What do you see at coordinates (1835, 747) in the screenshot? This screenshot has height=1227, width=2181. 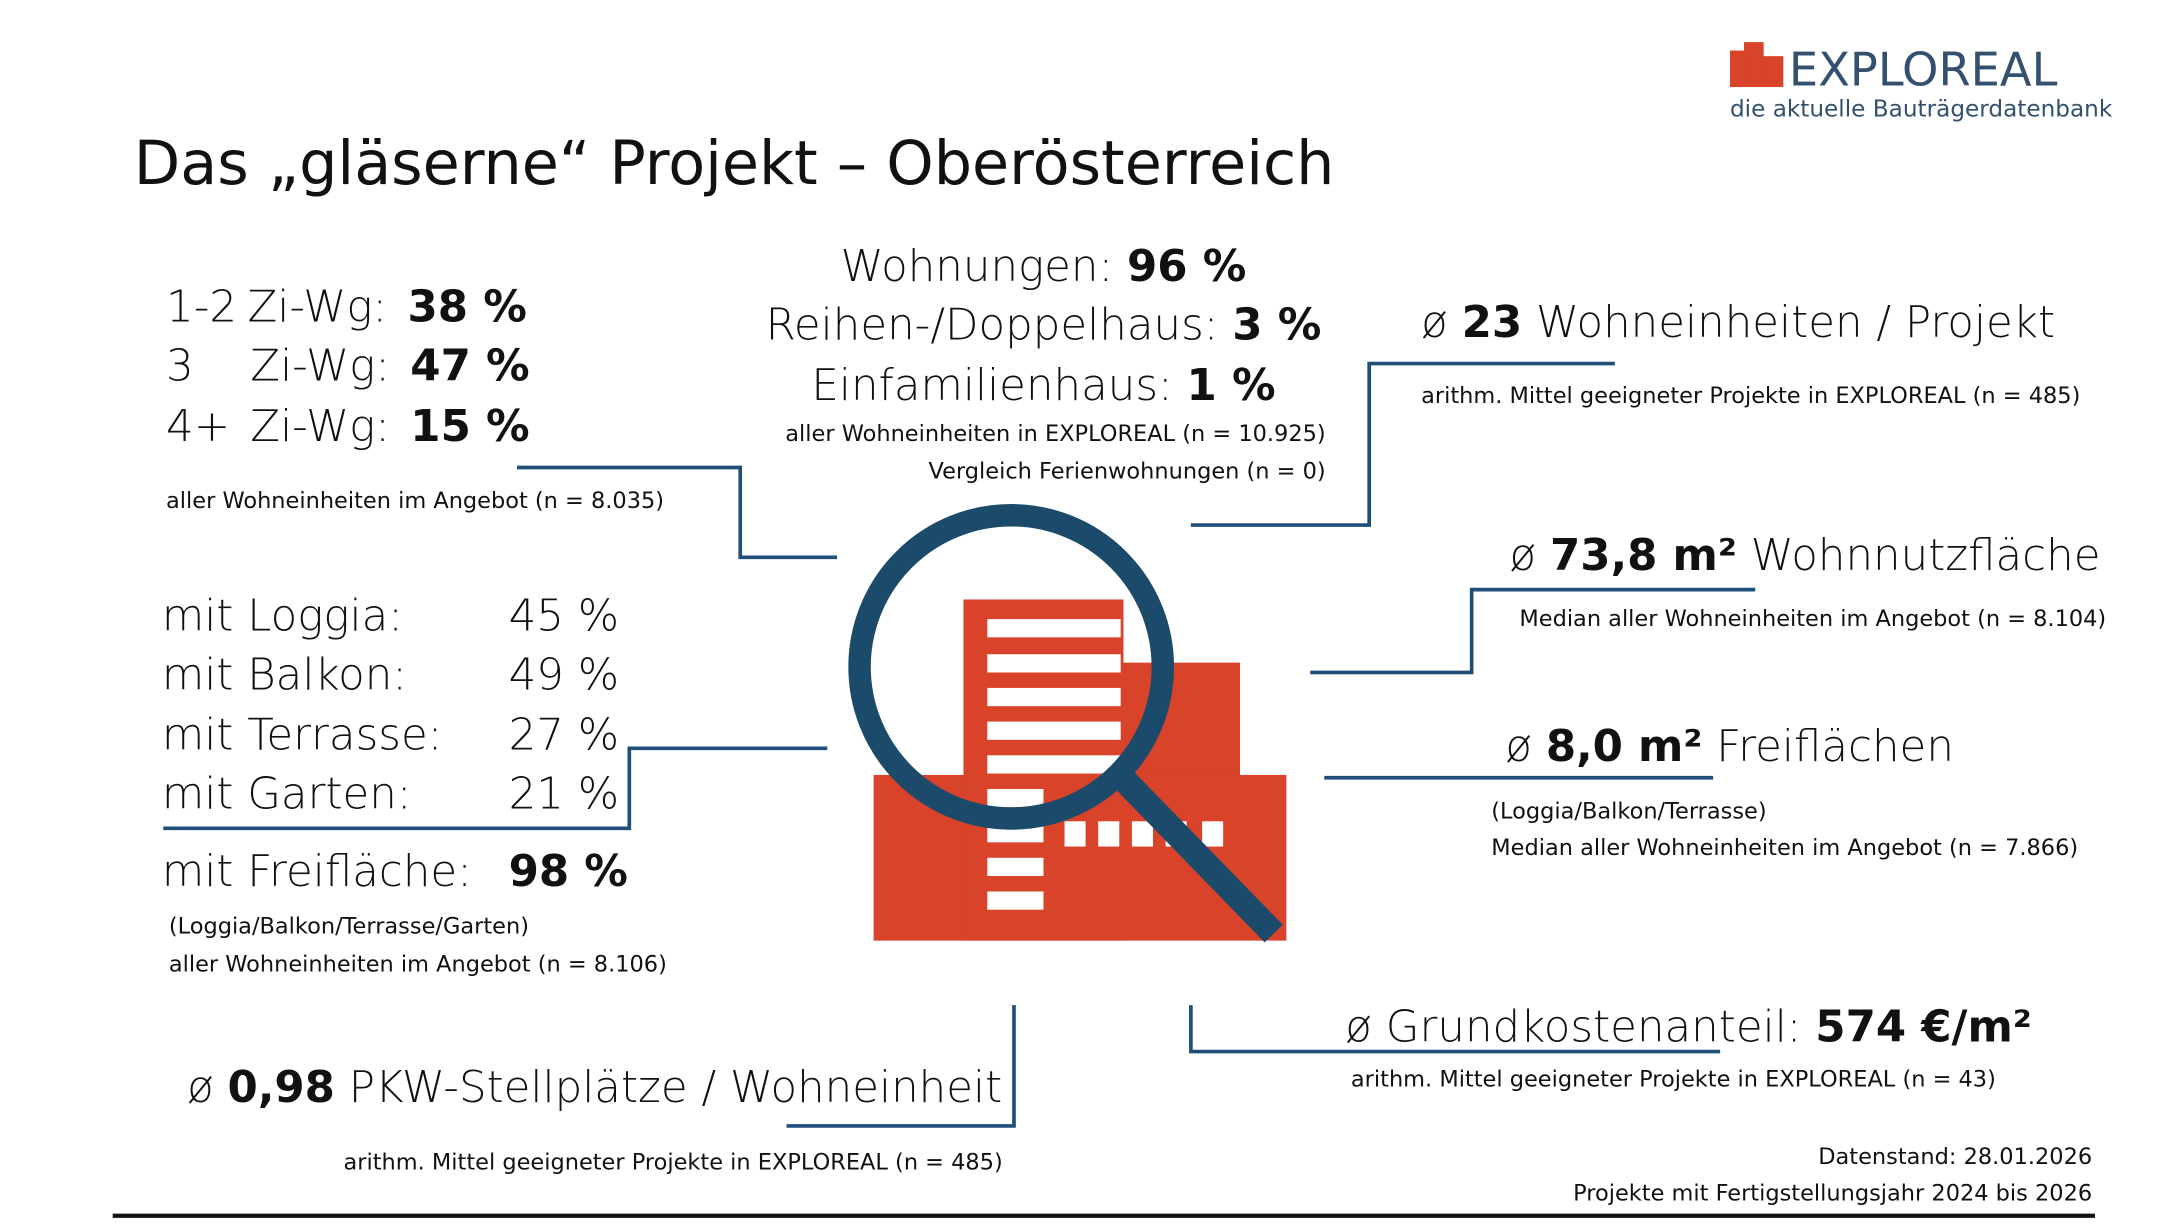 I see `label: Freiflächen` at bounding box center [1835, 747].